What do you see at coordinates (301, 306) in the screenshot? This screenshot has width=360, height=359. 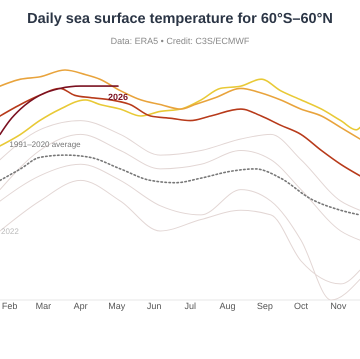 I see `x-tick-label: Oct` at bounding box center [301, 306].